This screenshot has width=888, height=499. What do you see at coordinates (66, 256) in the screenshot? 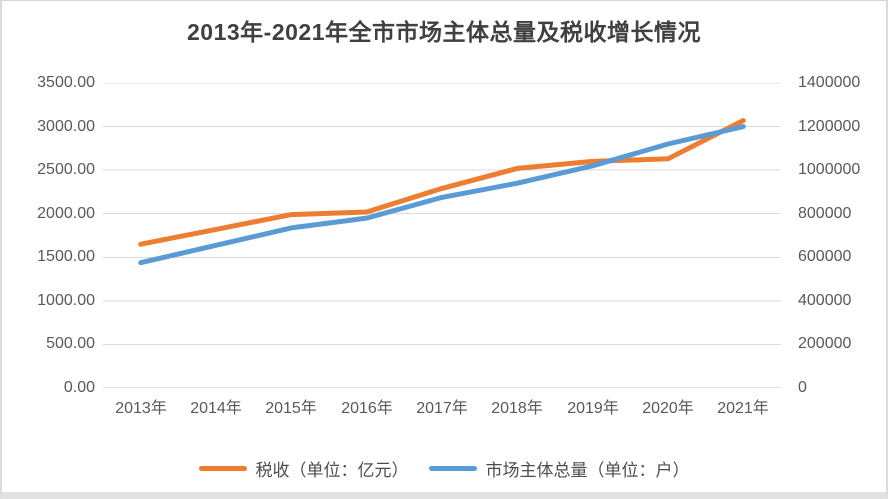
I see `left-axis-tick-label: 1500.00` at bounding box center [66, 256].